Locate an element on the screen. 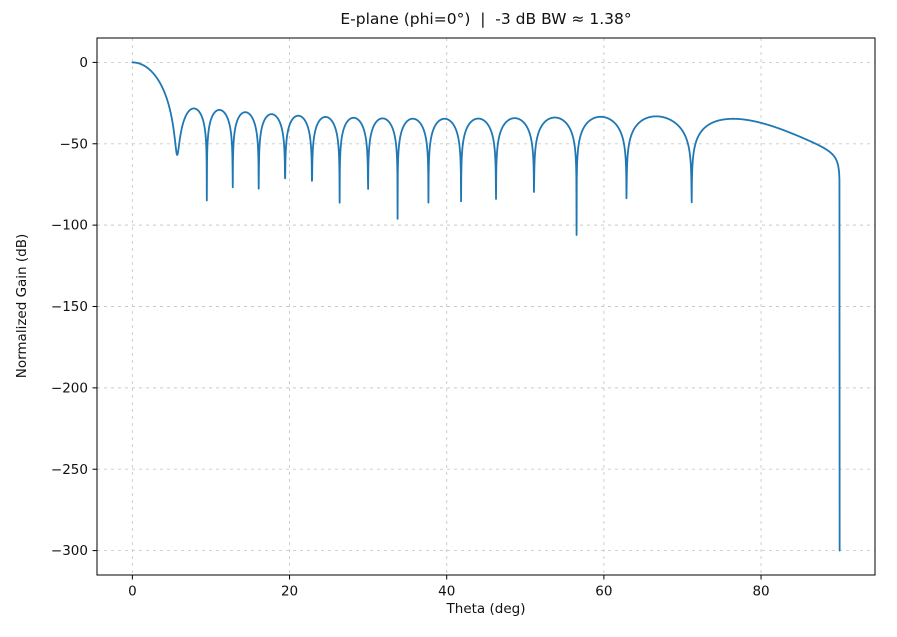 This screenshot has height=637, width=897. x-tick-label: 20 is located at coordinates (289, 592).